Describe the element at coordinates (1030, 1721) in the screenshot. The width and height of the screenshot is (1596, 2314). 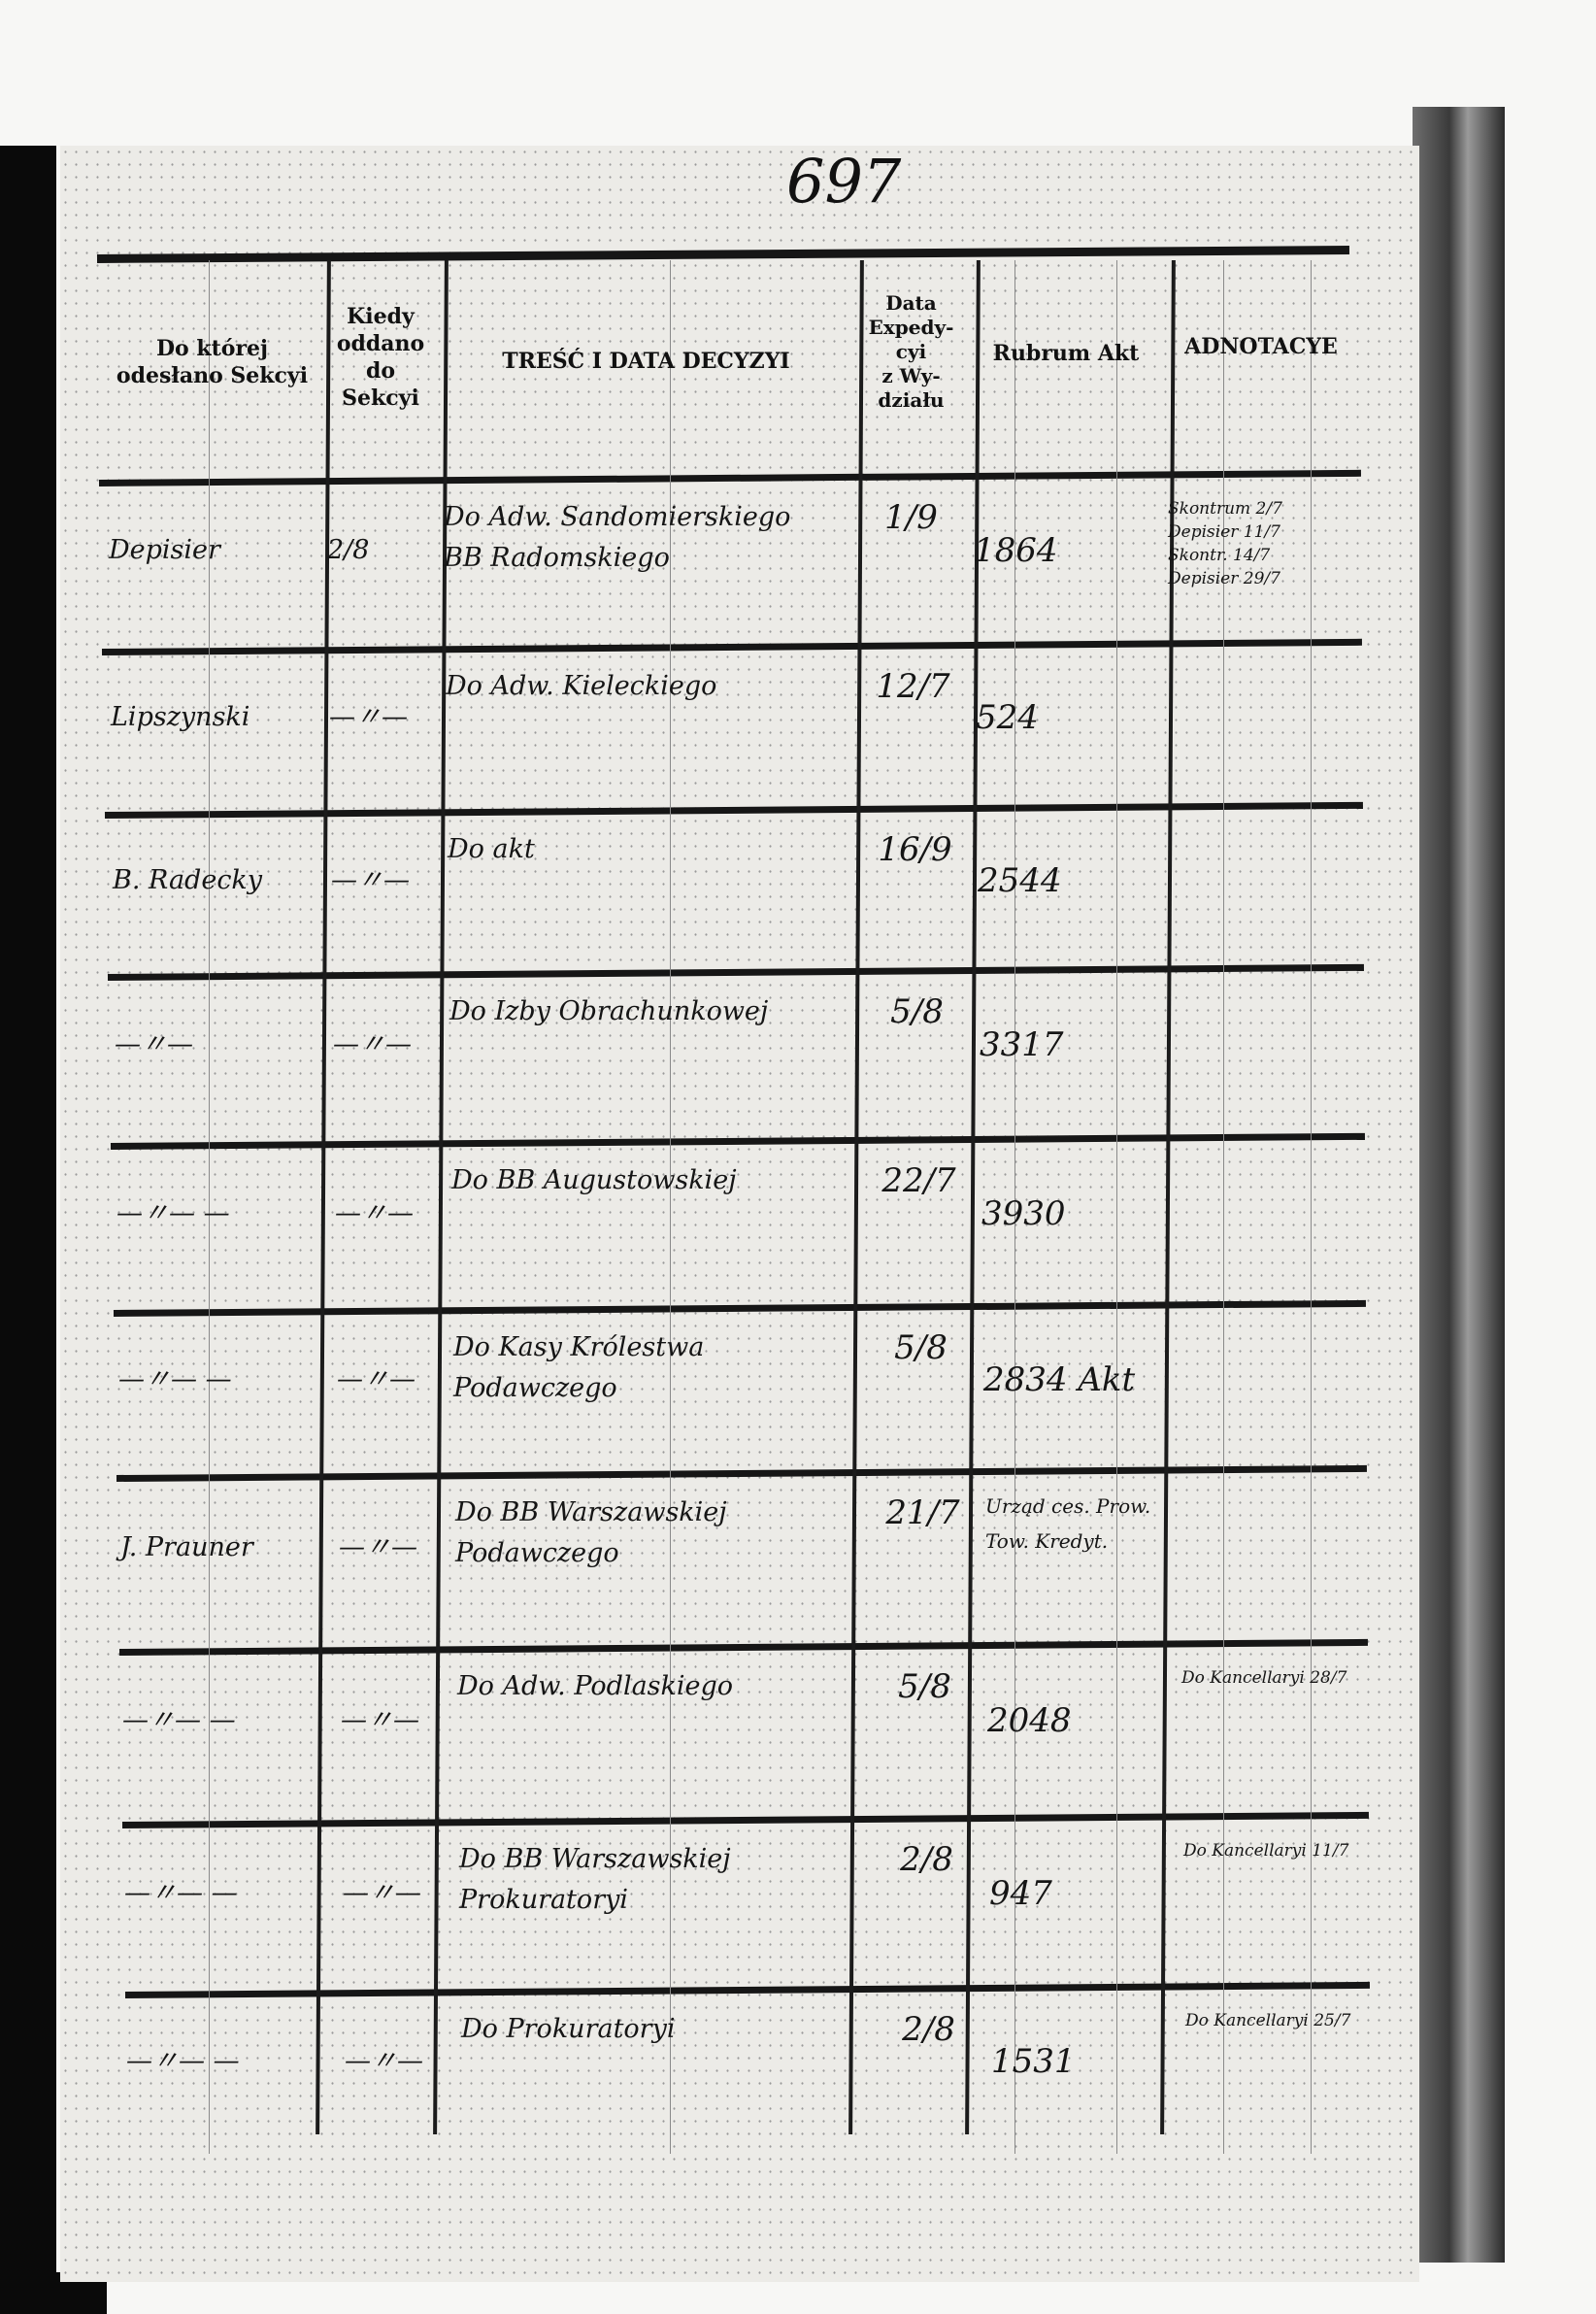
I see `cell-rubrum: 2048` at that location.